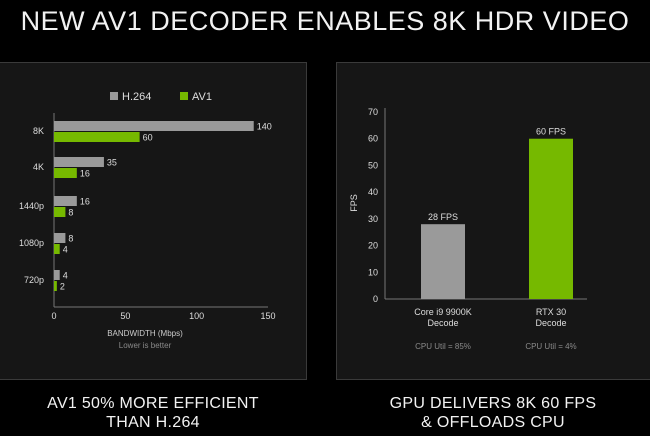  I want to click on y-tick-label: 20, so click(373, 246).